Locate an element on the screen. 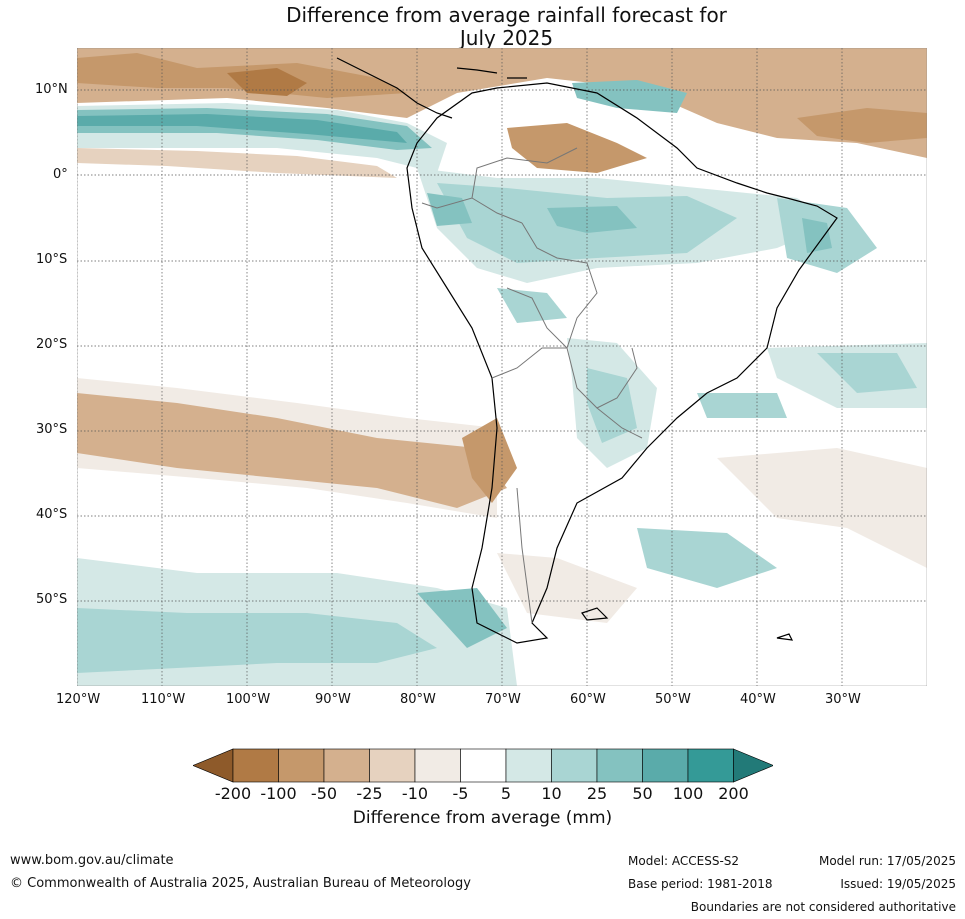 This screenshot has width=965, height=919. dry-pacific-south is located at coordinates (292, 450).